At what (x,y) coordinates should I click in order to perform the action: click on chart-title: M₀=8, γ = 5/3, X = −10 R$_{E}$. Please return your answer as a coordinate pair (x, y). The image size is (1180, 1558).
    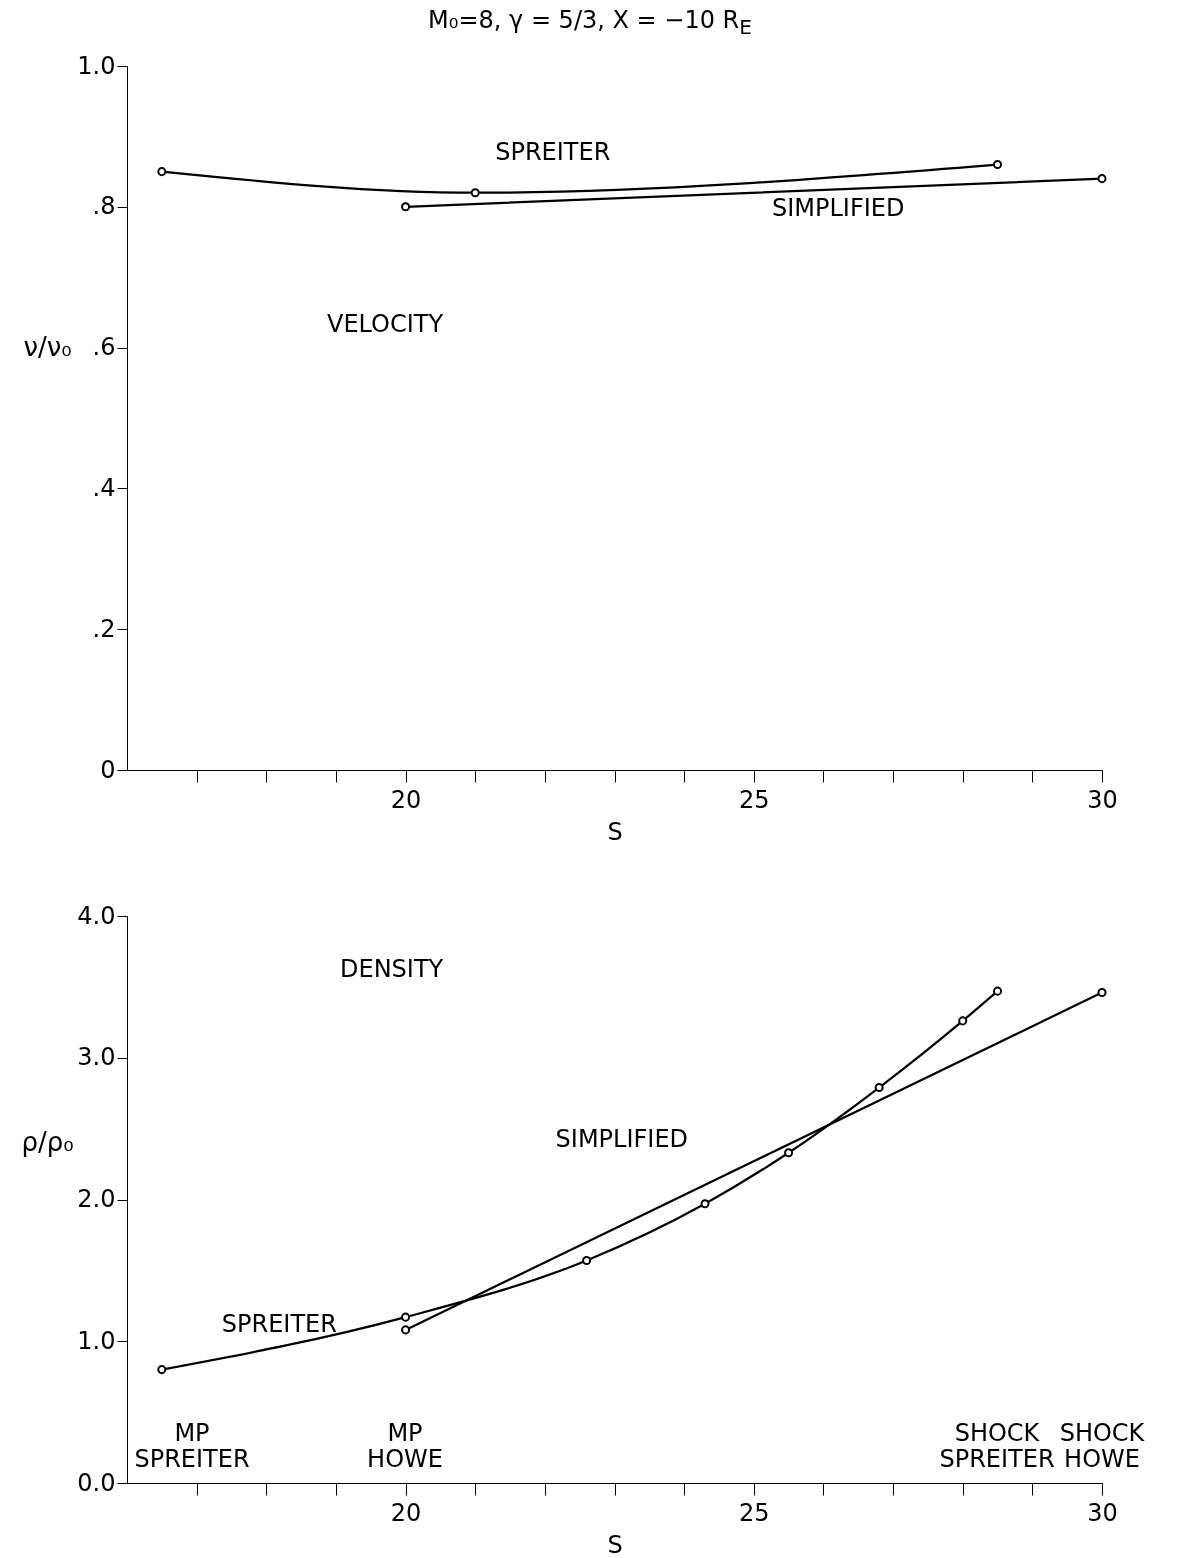
    Looking at the image, I should click on (590, 22).